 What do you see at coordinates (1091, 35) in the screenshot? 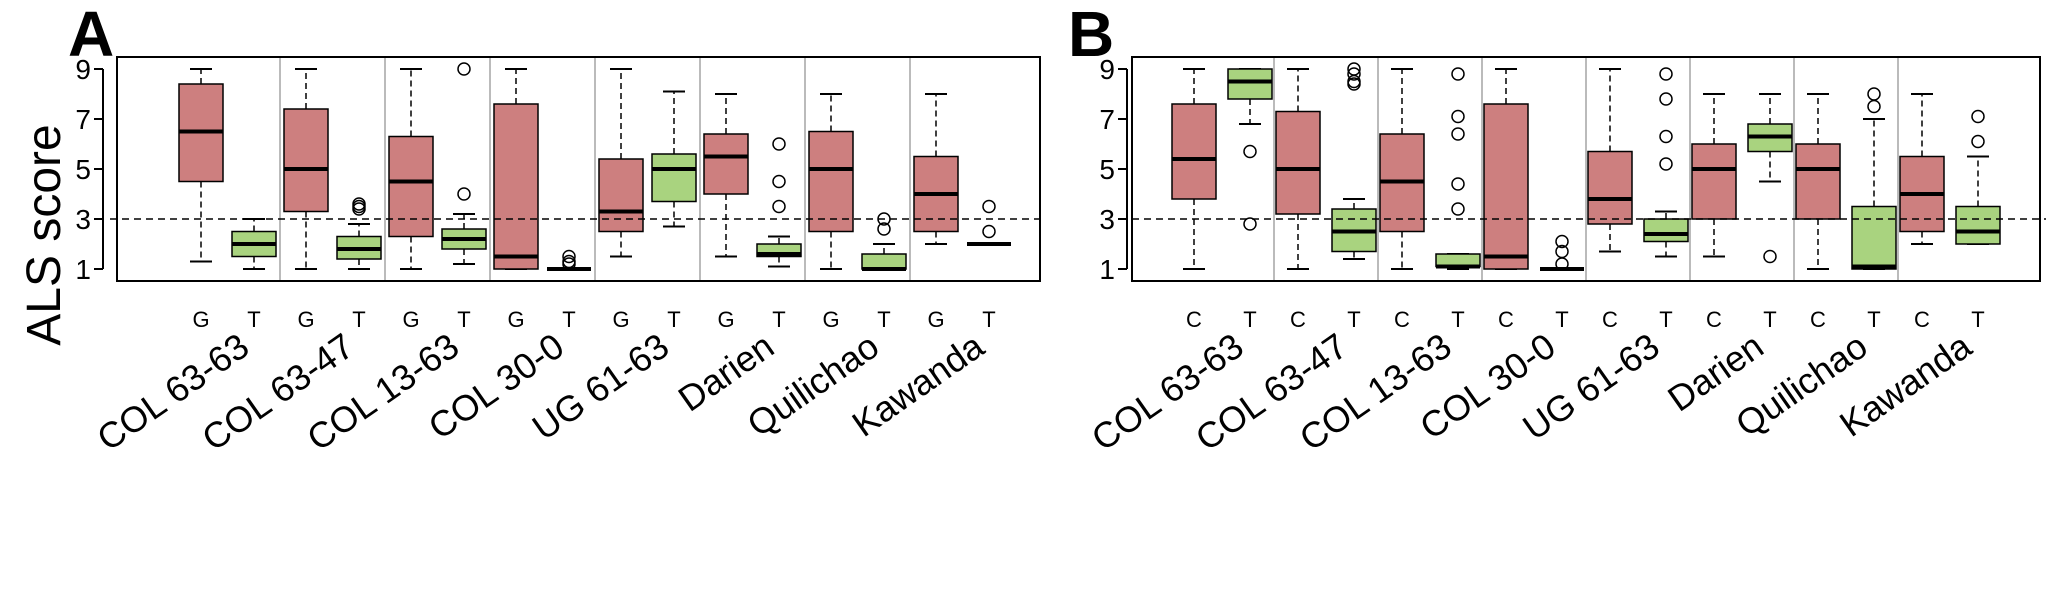
I see `panel-b-label: B` at bounding box center [1091, 35].